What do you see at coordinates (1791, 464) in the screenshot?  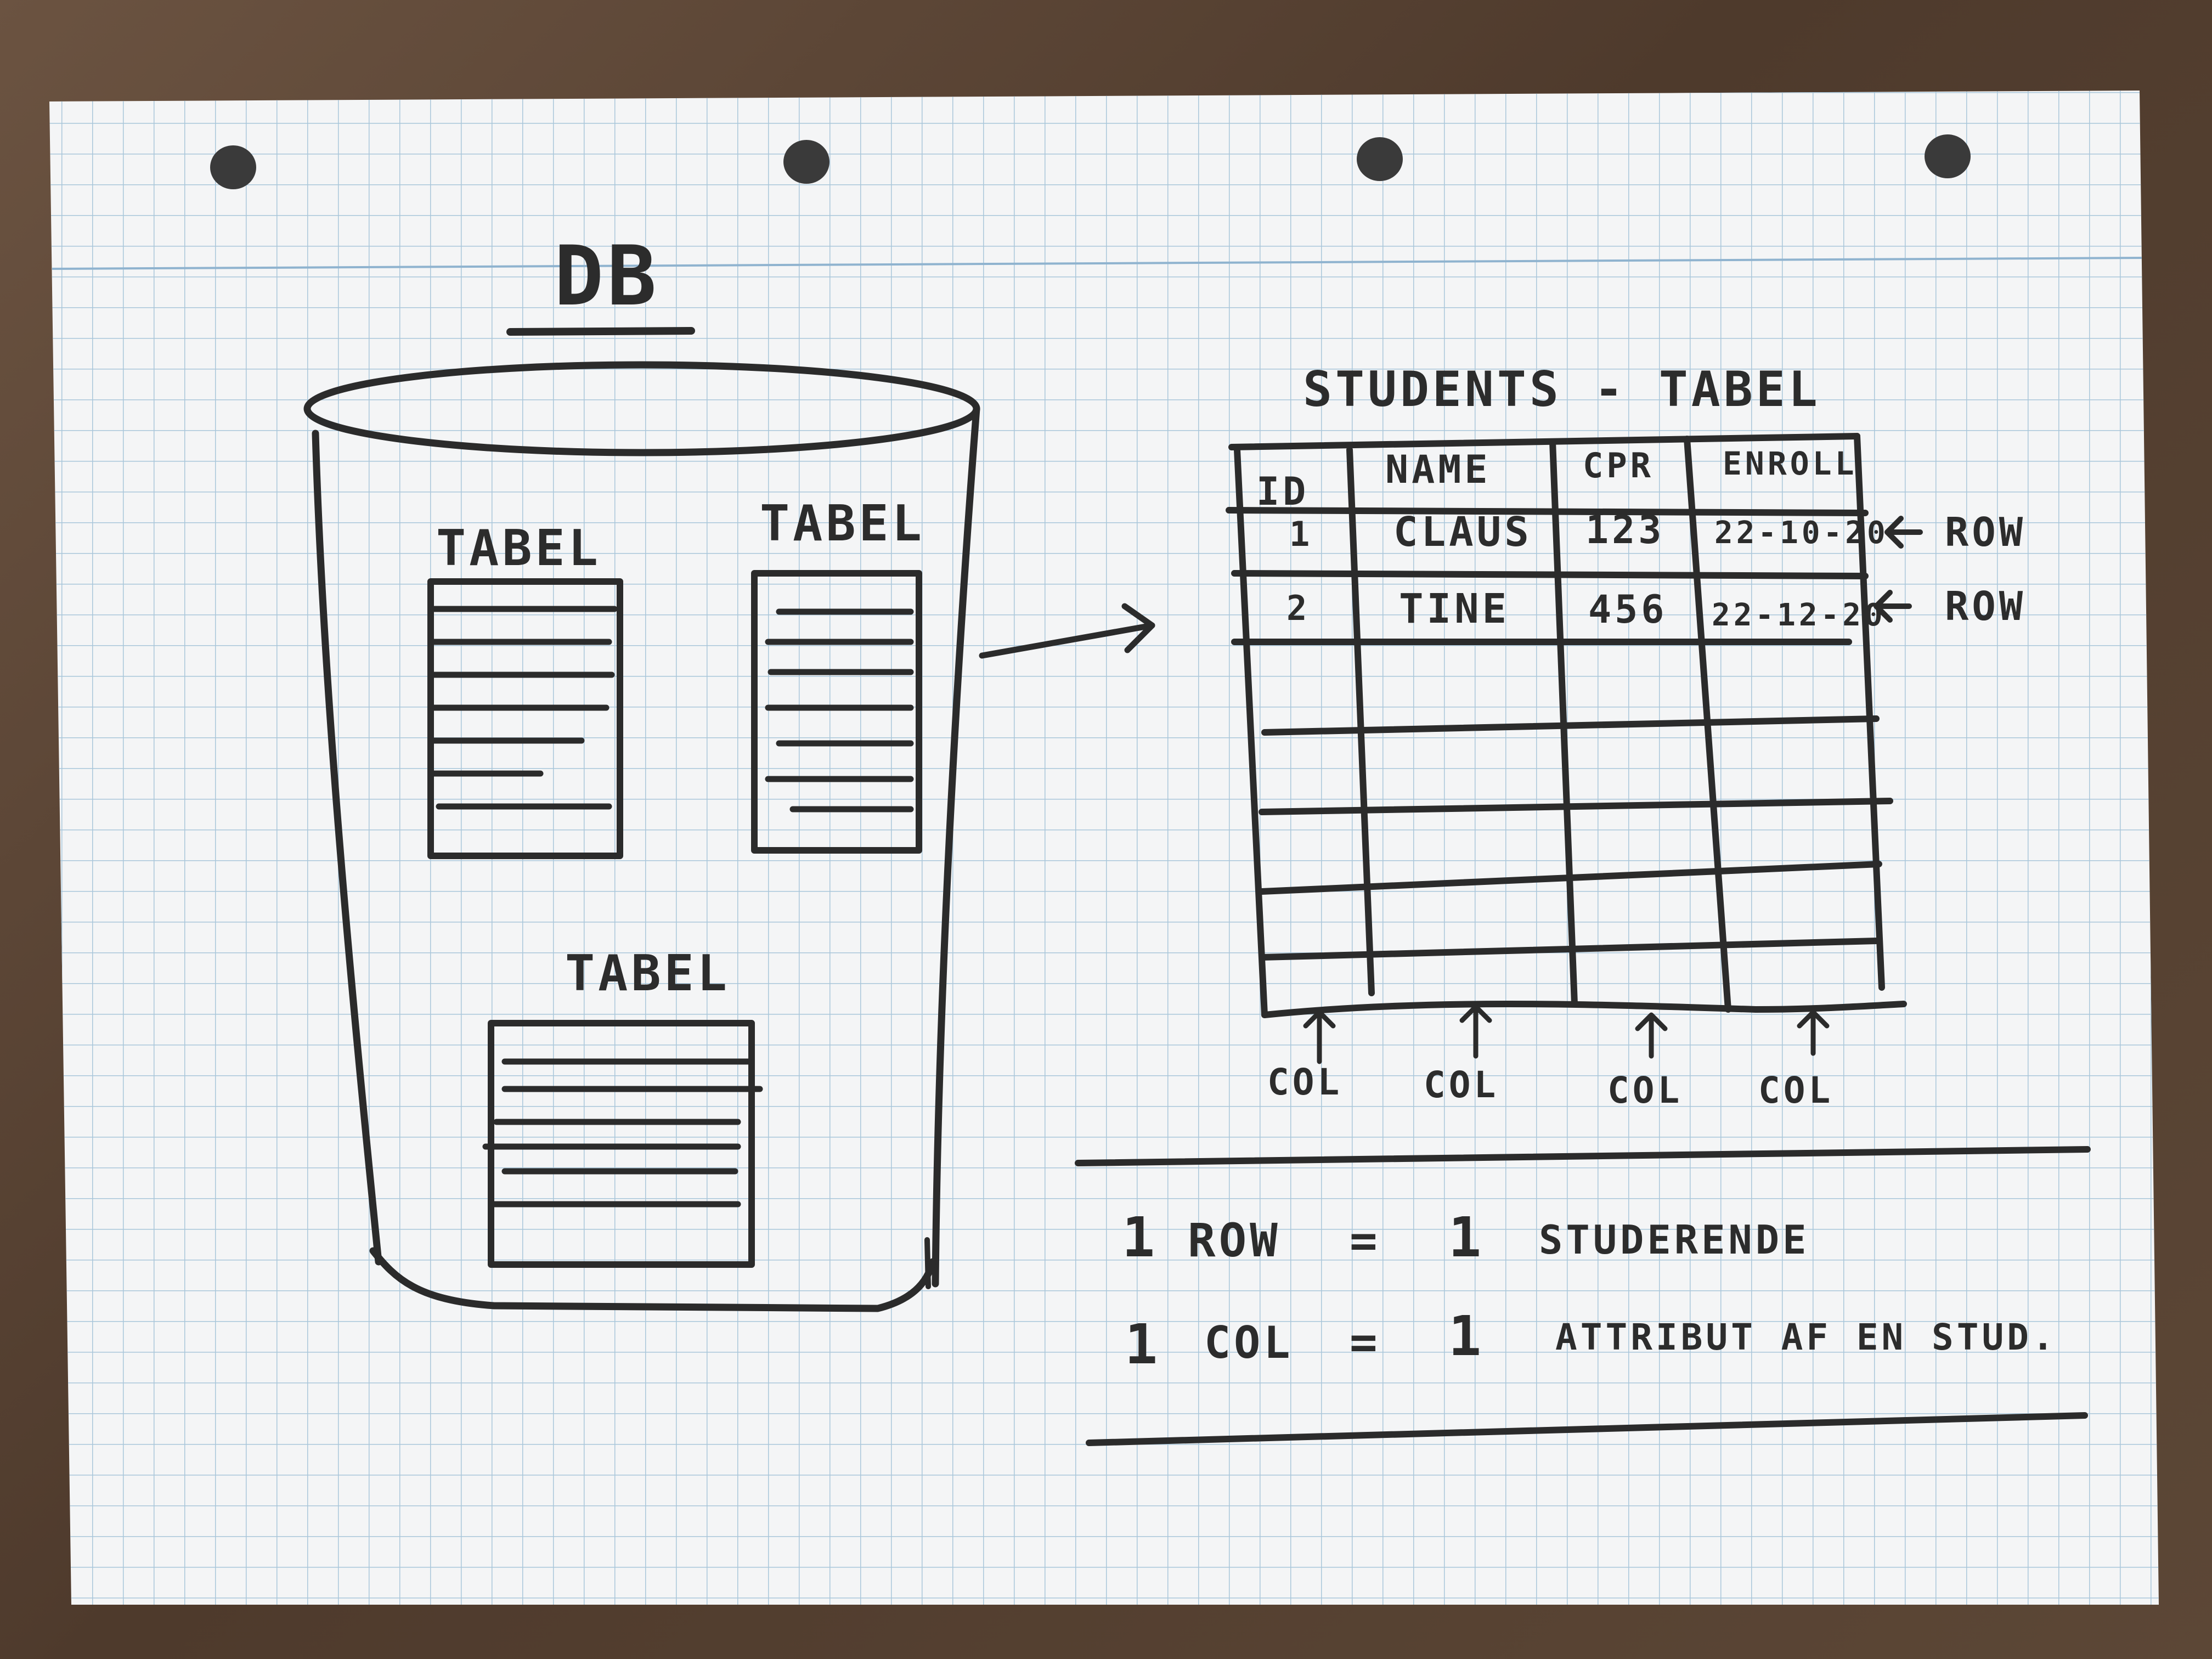 I see `column-header-enroll: ENROLL` at bounding box center [1791, 464].